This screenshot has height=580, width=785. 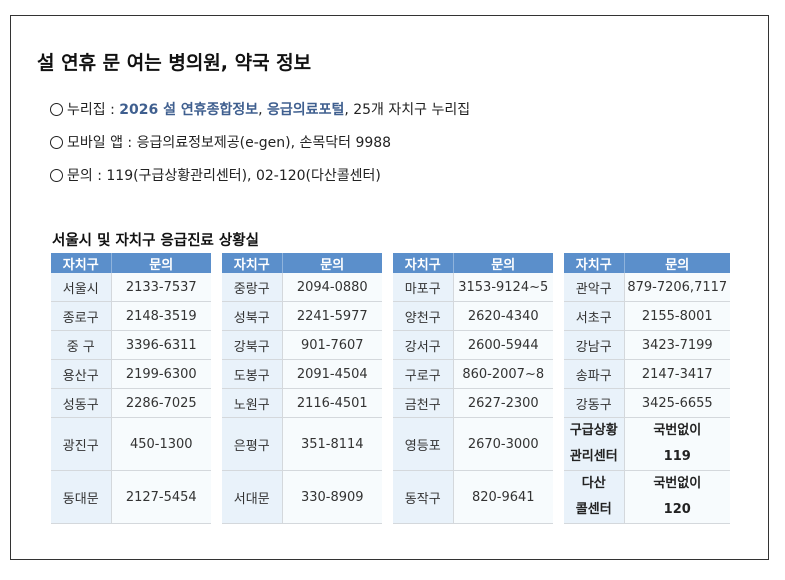 What do you see at coordinates (332, 403) in the screenshot?
I see `phone-number: 2116-4501` at bounding box center [332, 403].